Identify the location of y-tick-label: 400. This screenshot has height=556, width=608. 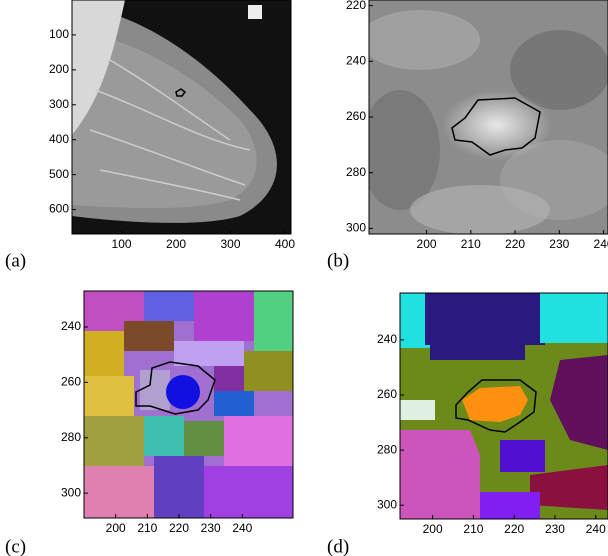
(59, 139).